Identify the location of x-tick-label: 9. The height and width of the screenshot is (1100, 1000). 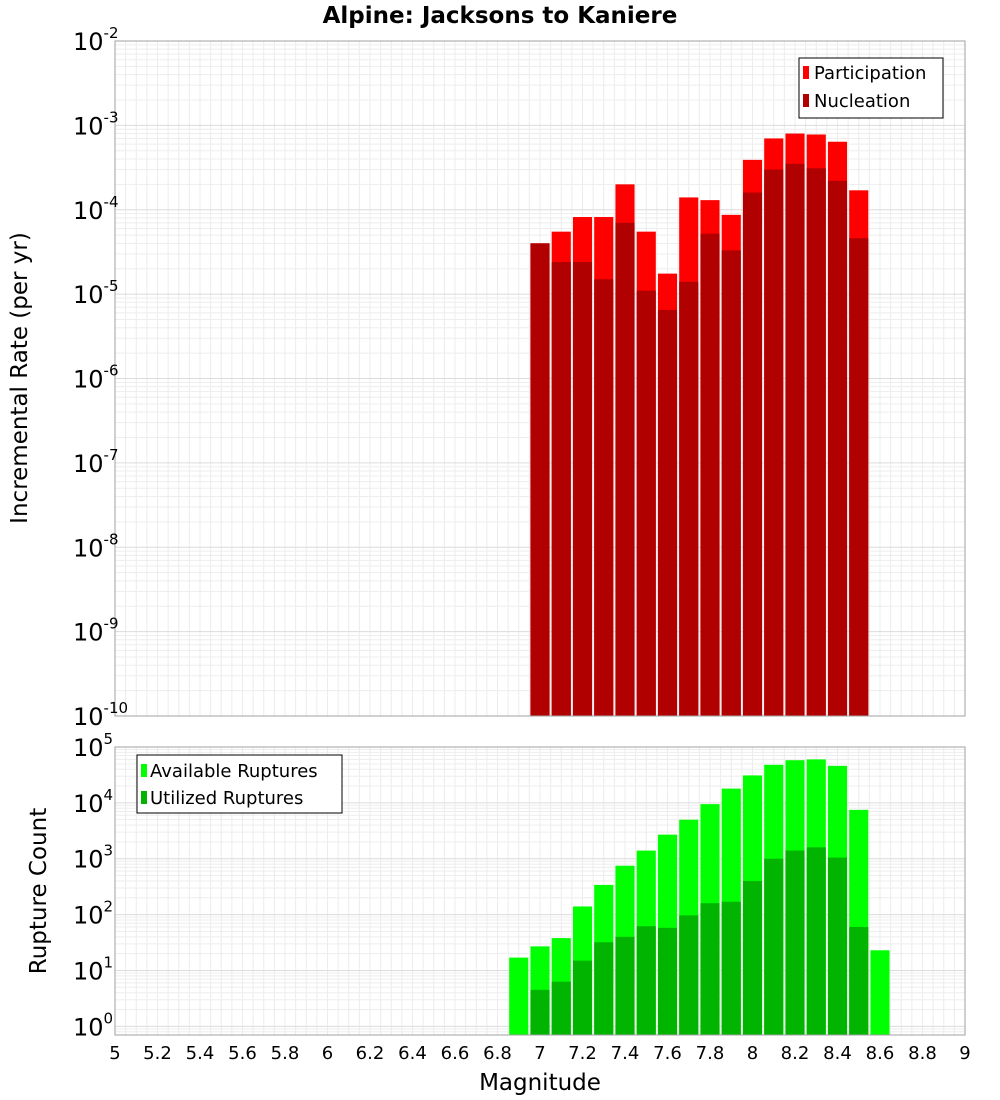
(964, 1053).